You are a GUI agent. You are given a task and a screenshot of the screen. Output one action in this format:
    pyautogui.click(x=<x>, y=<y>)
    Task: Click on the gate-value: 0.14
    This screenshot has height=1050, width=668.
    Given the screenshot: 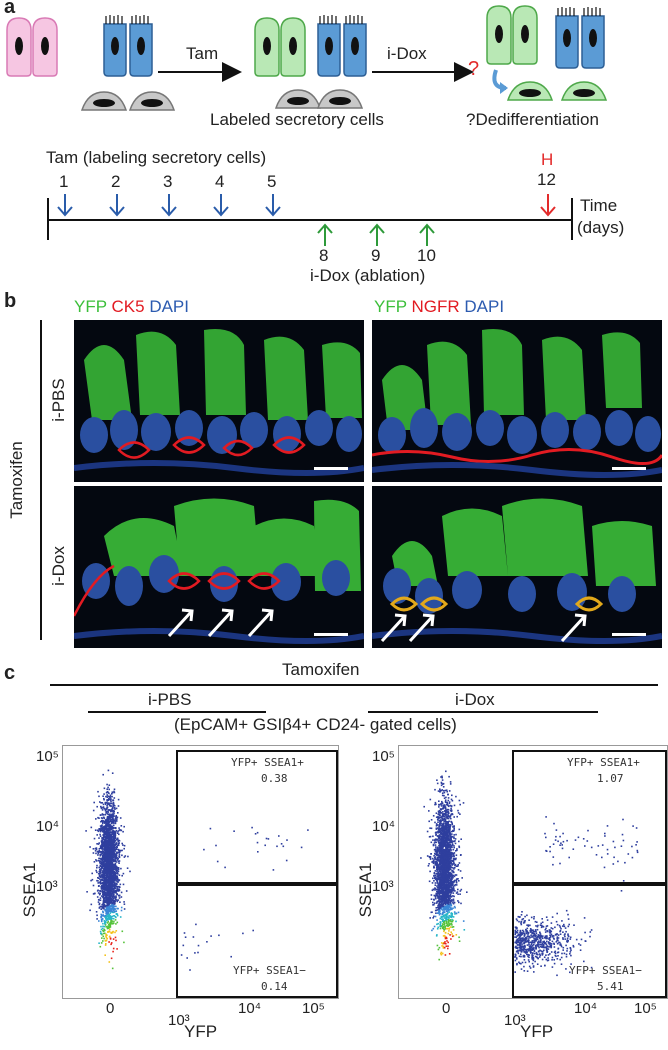 What is the action you would take?
    pyautogui.click(x=274, y=986)
    